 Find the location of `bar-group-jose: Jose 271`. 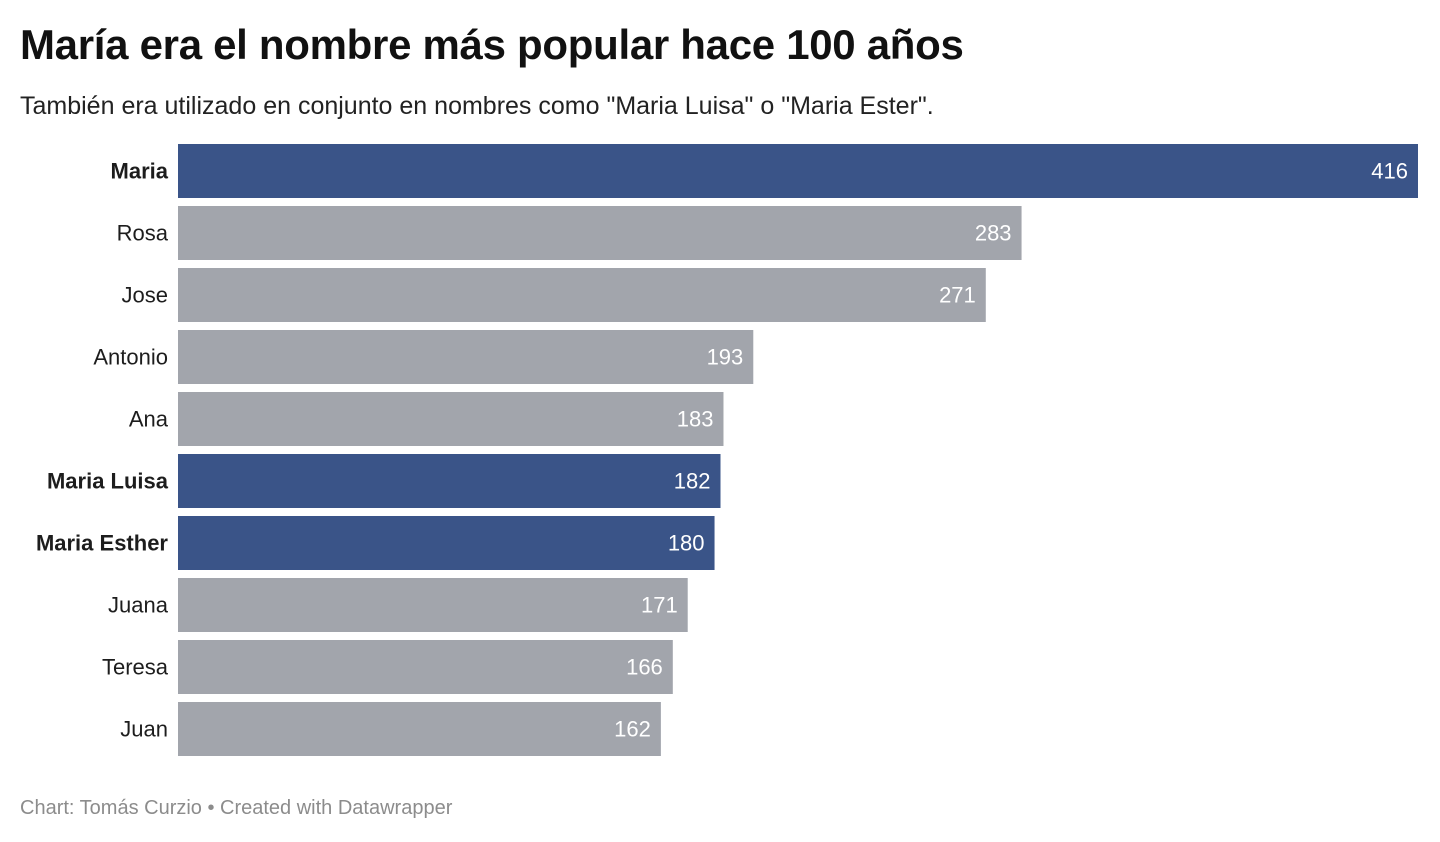

bar-group-jose: Jose 271 is located at coordinates (554, 295).